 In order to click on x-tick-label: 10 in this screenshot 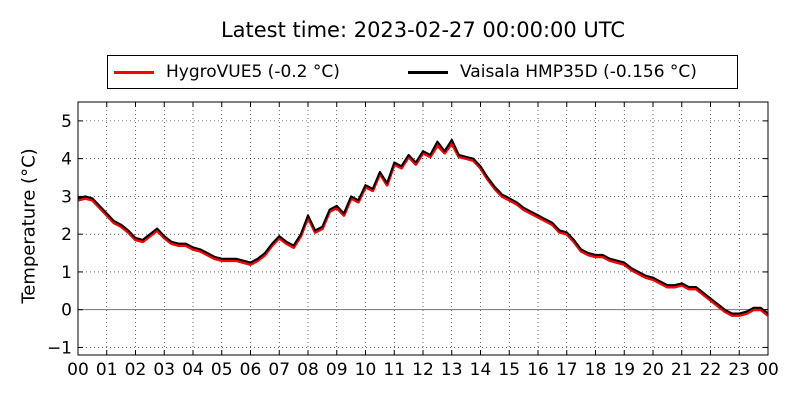, I will do `click(366, 370)`.